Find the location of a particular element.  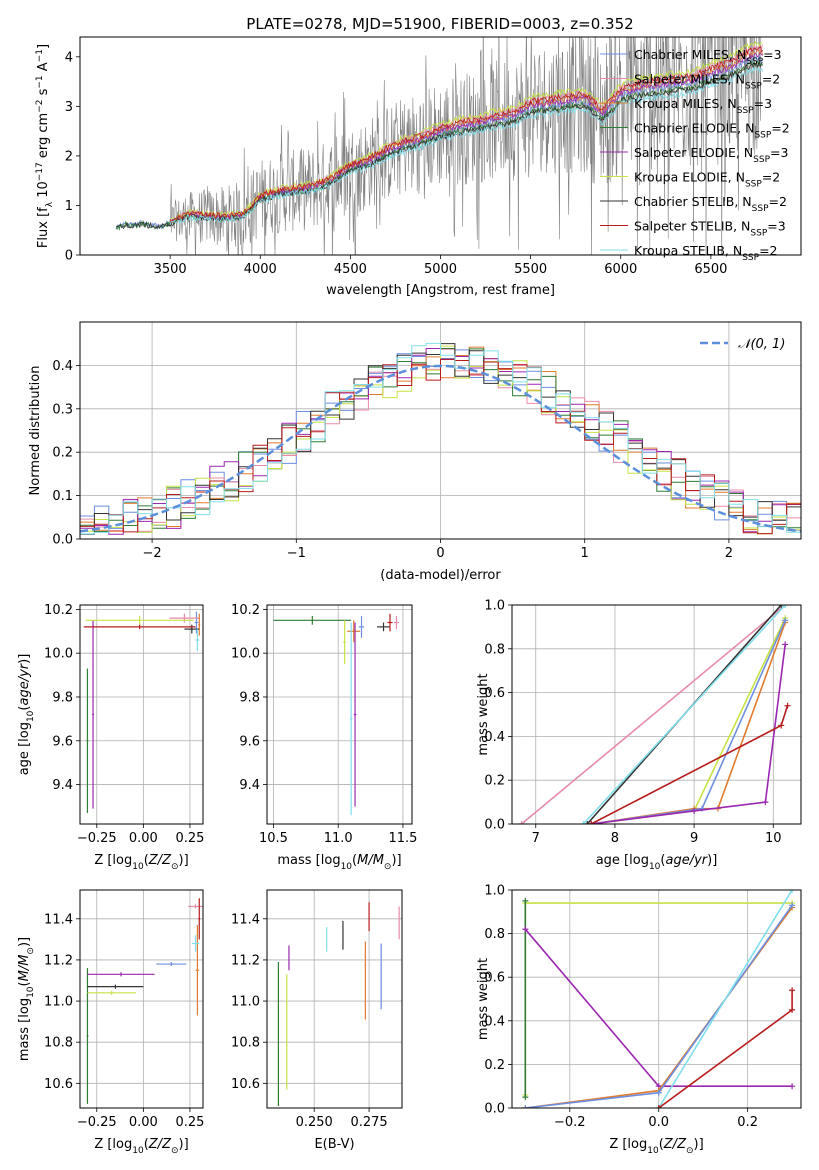

x-tick-label: 2 is located at coordinates (729, 553).